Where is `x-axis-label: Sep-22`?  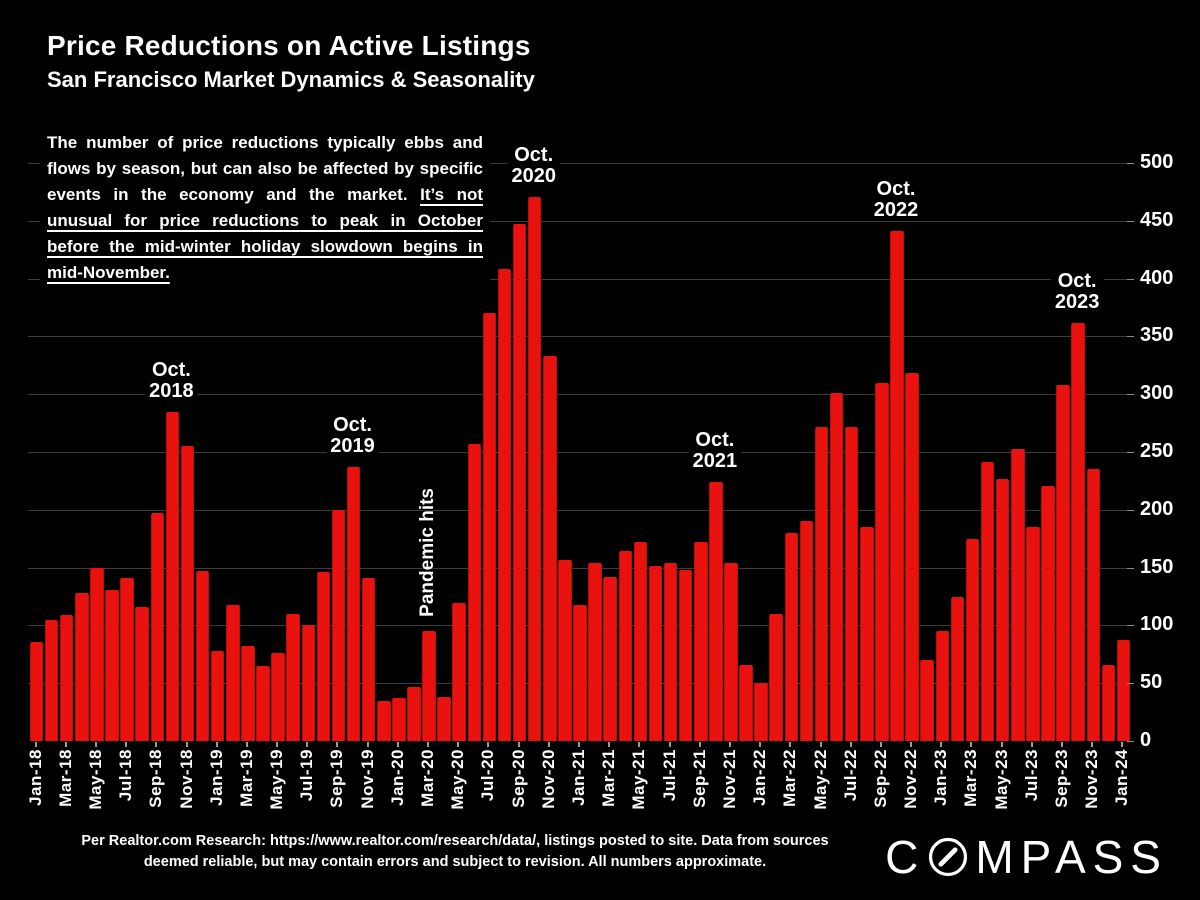 x-axis-label: Sep-22 is located at coordinates (880, 778).